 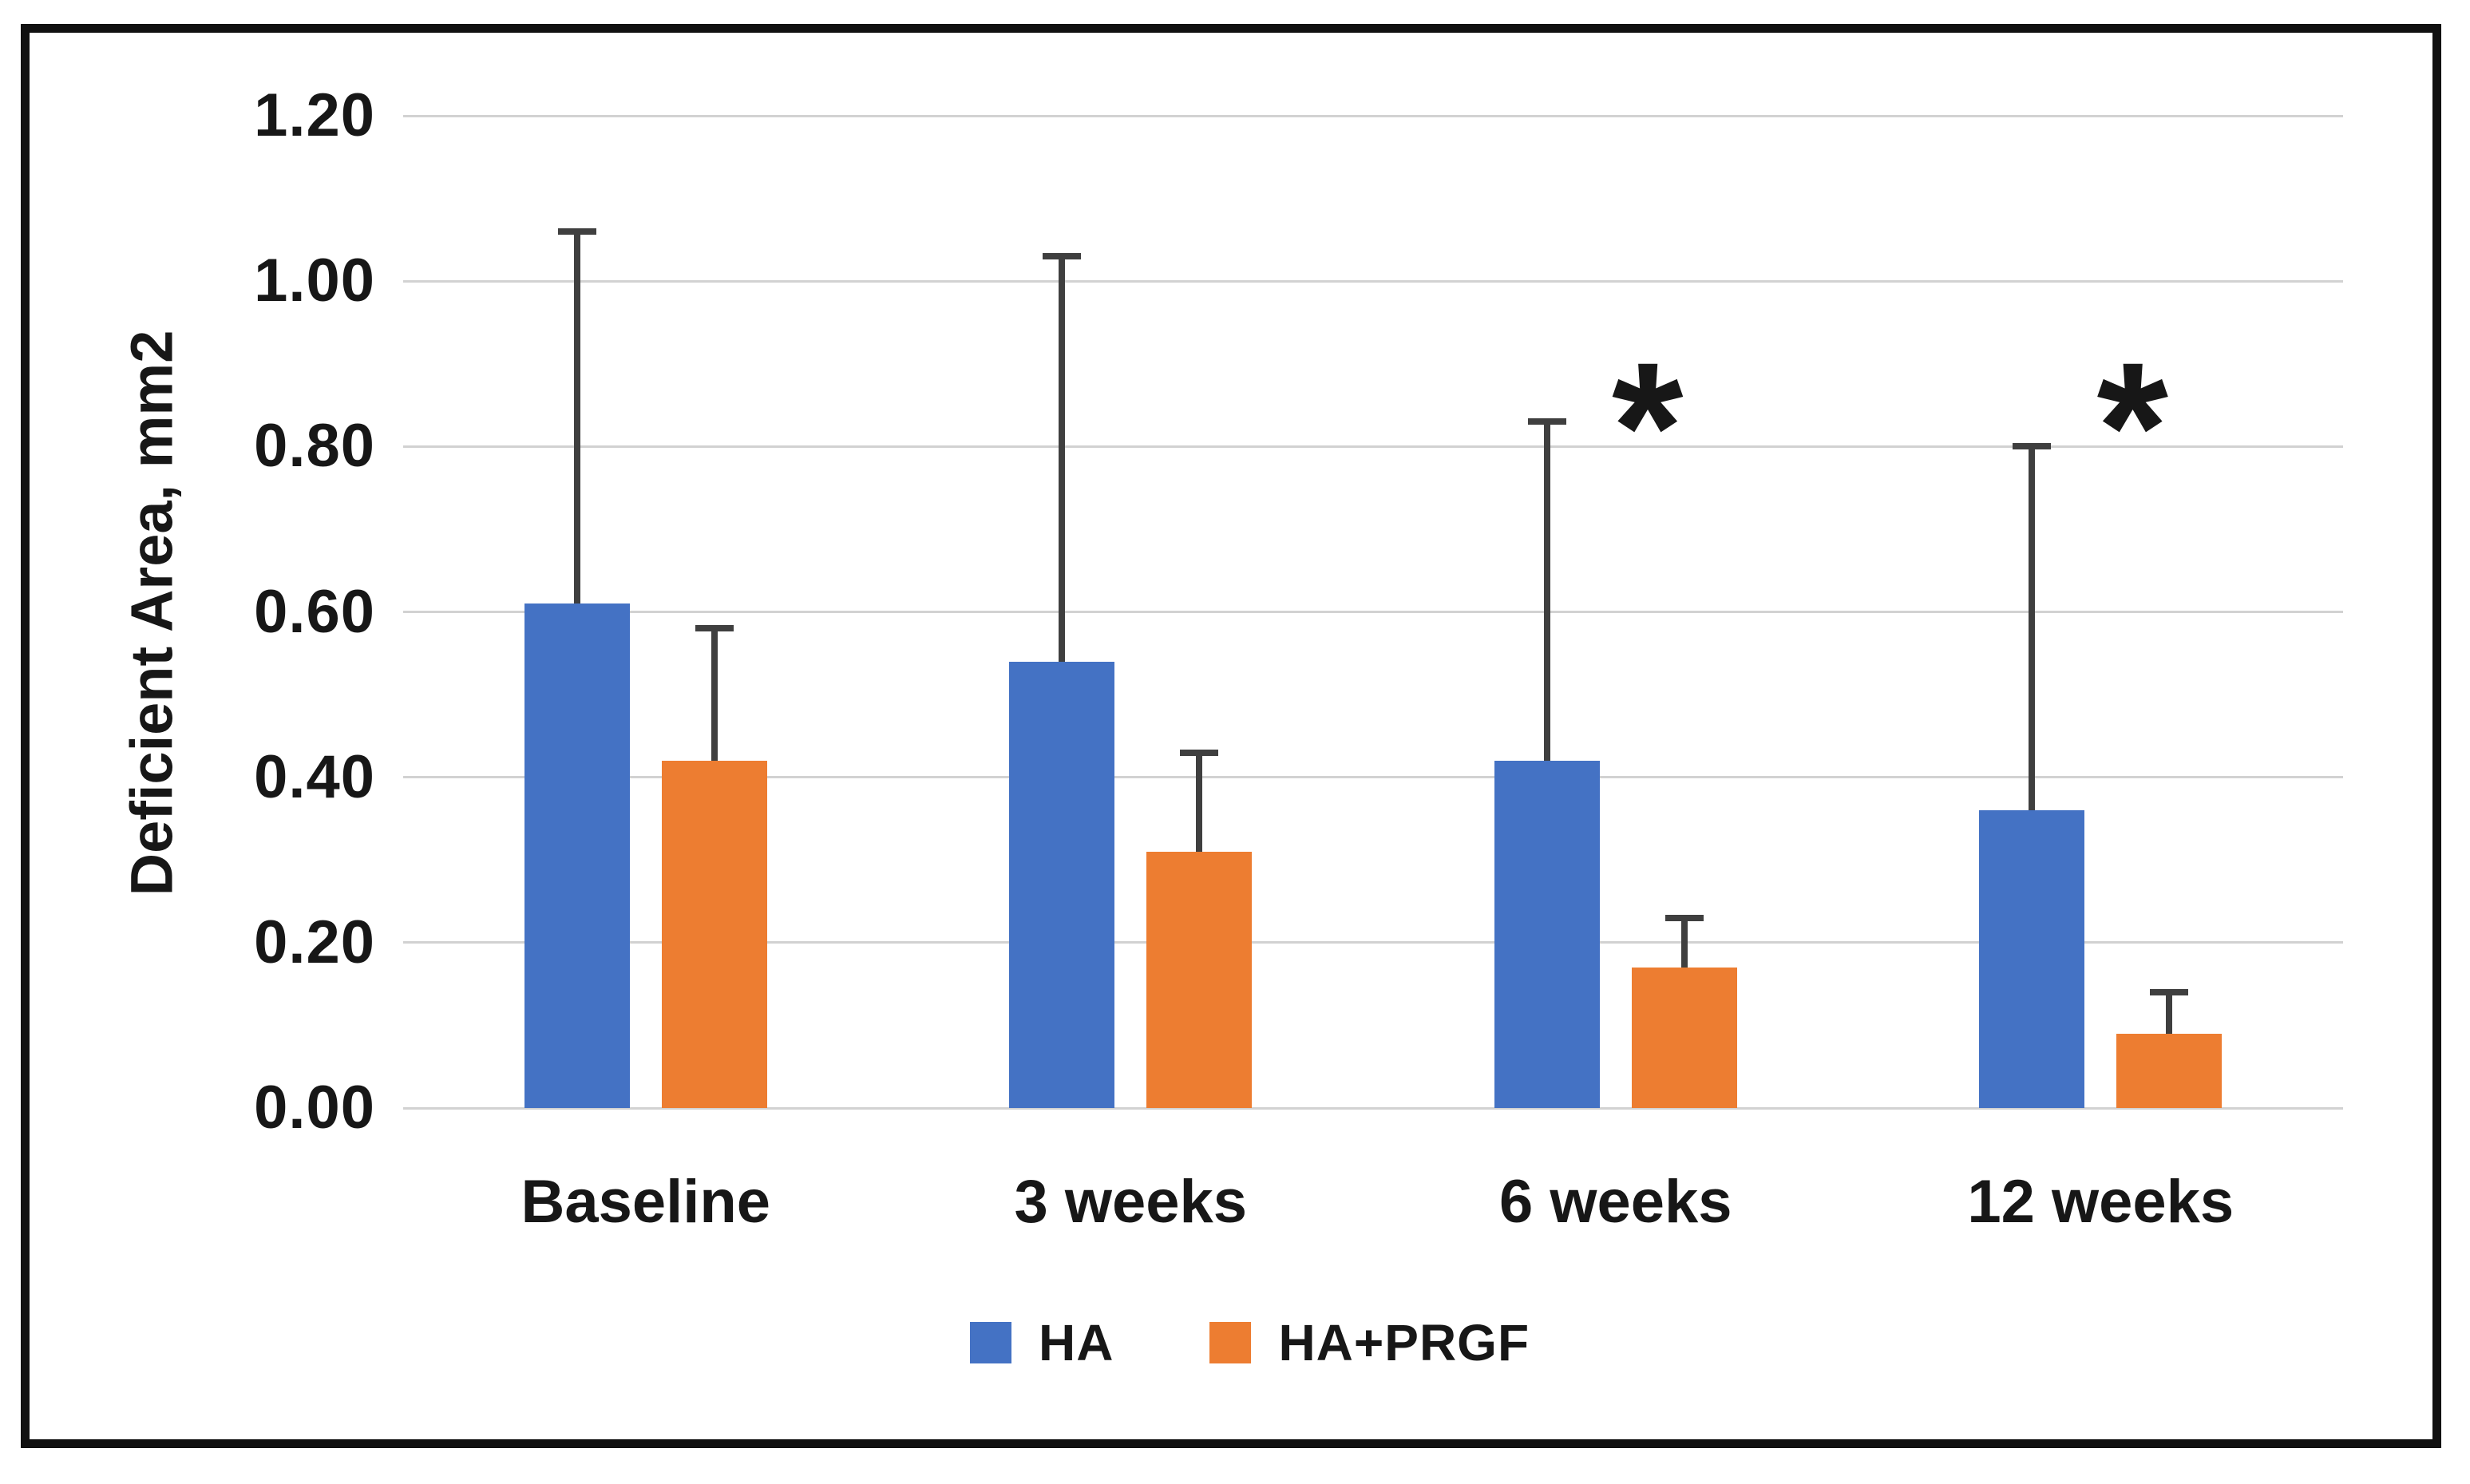 I want to click on legend-item-ha-prgf: HA+PRGF, so click(x=1369, y=1342).